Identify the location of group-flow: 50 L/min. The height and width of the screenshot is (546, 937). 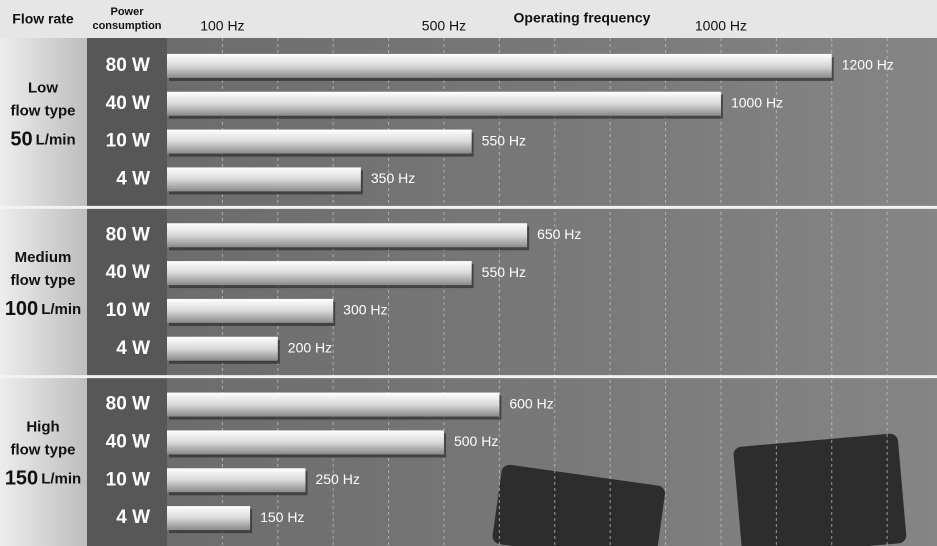
(42, 140).